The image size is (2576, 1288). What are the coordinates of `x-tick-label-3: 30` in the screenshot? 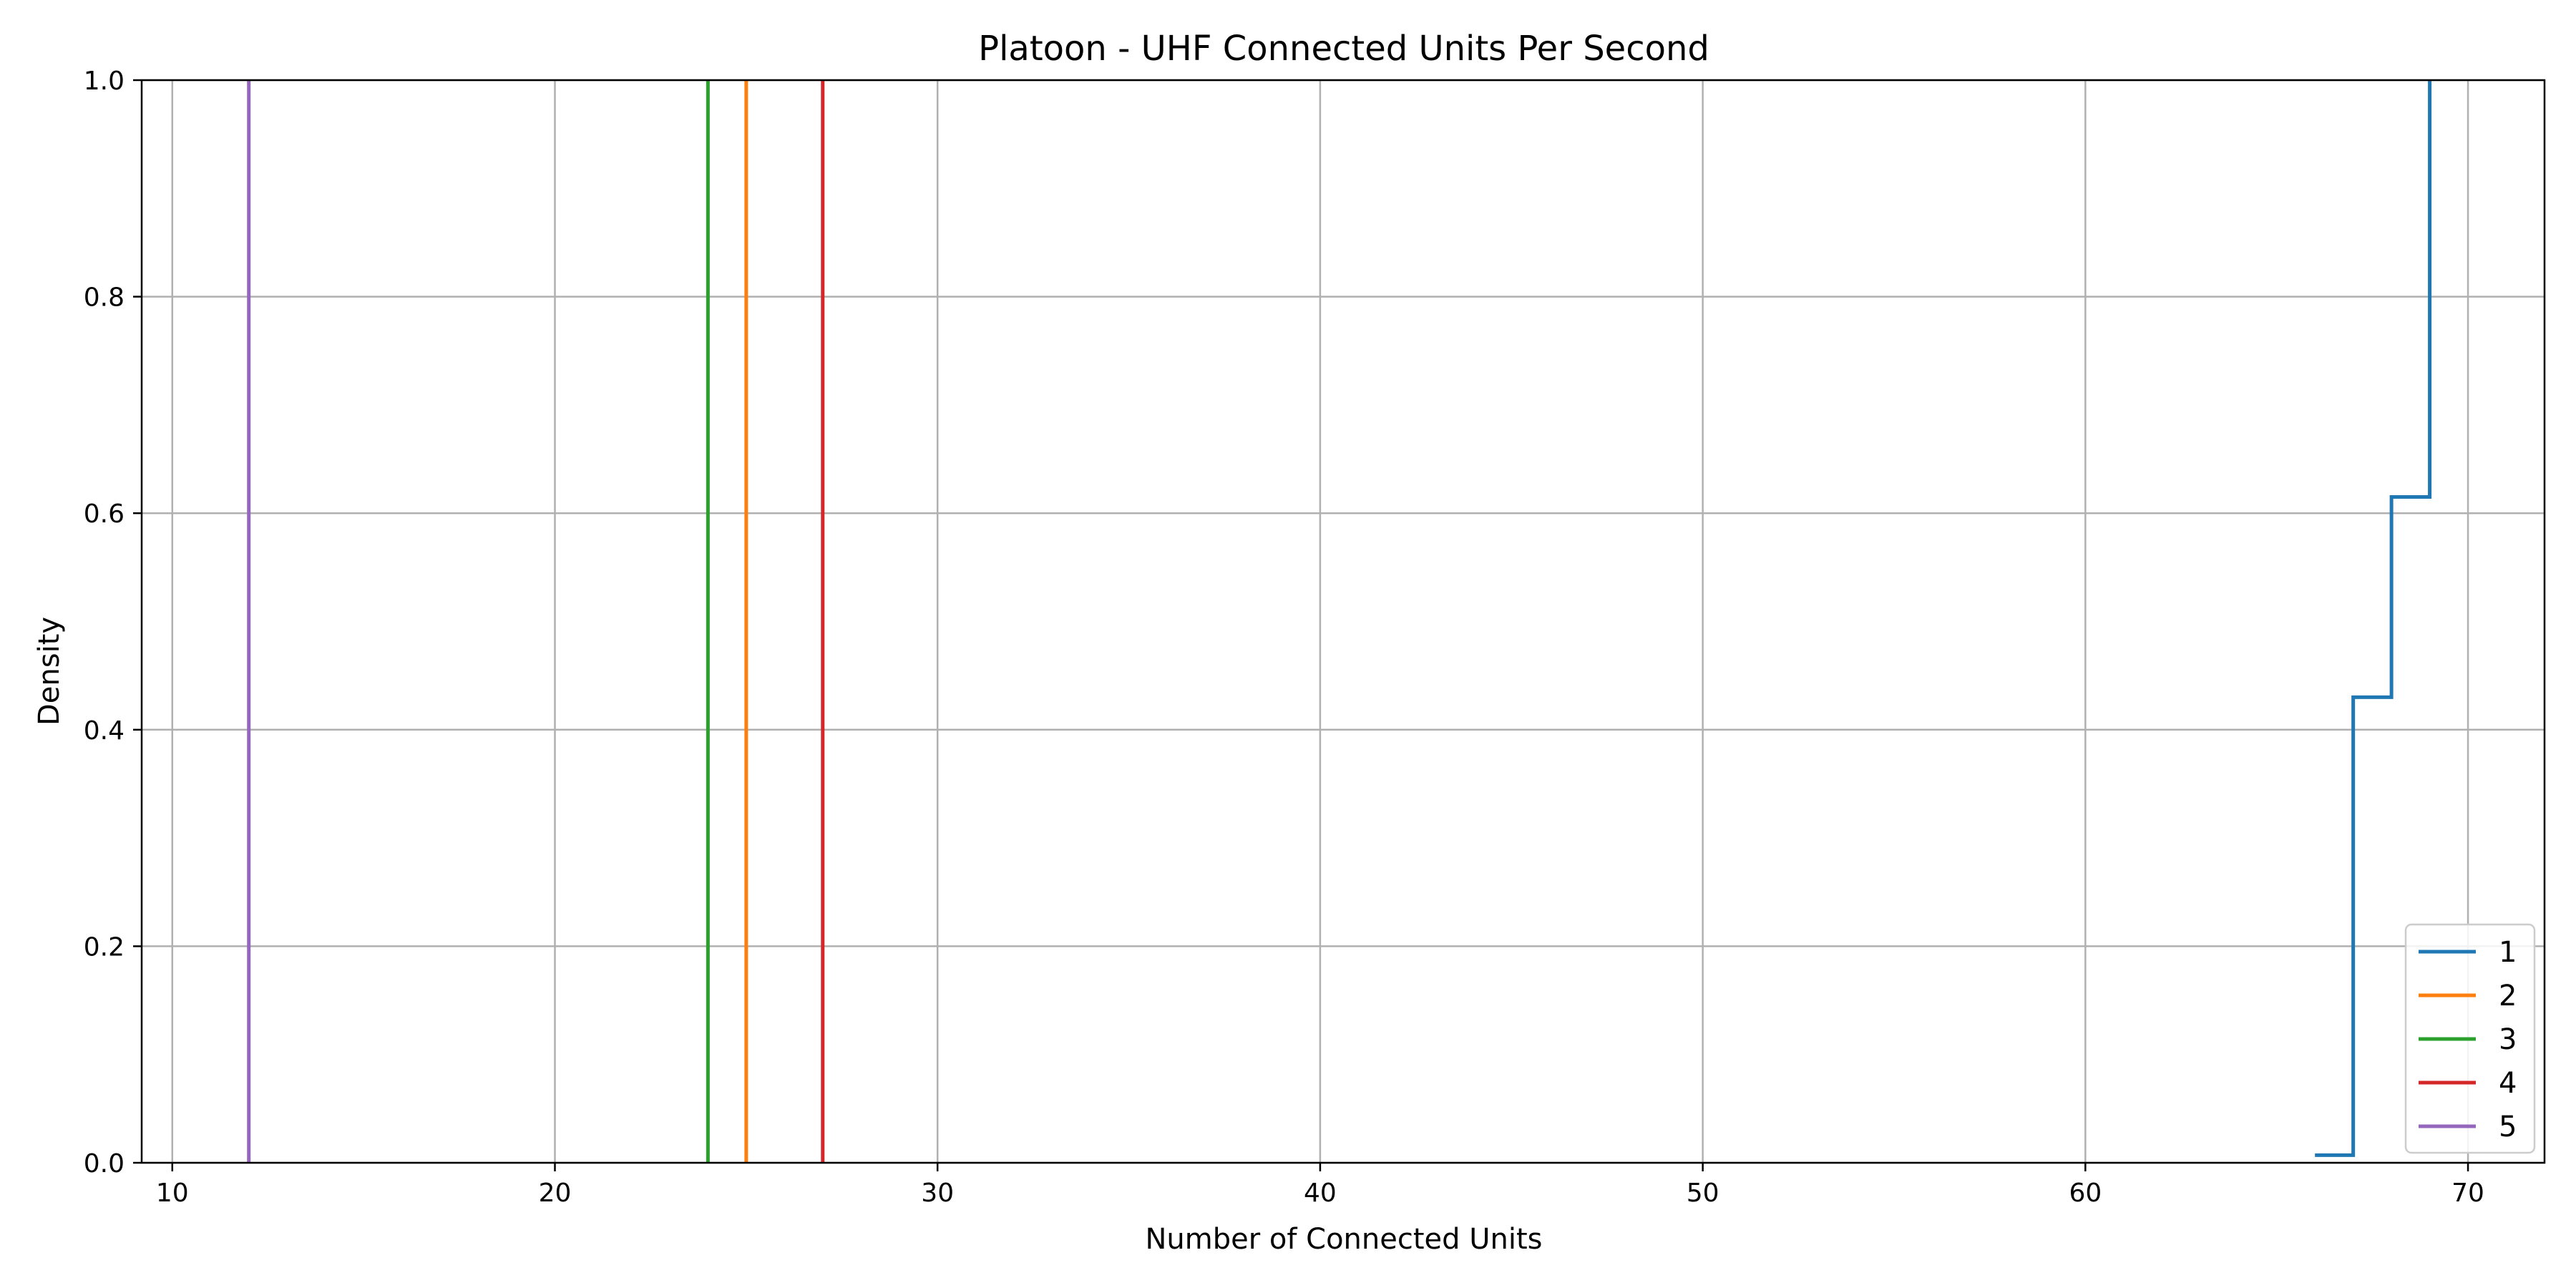 It's located at (937, 1193).